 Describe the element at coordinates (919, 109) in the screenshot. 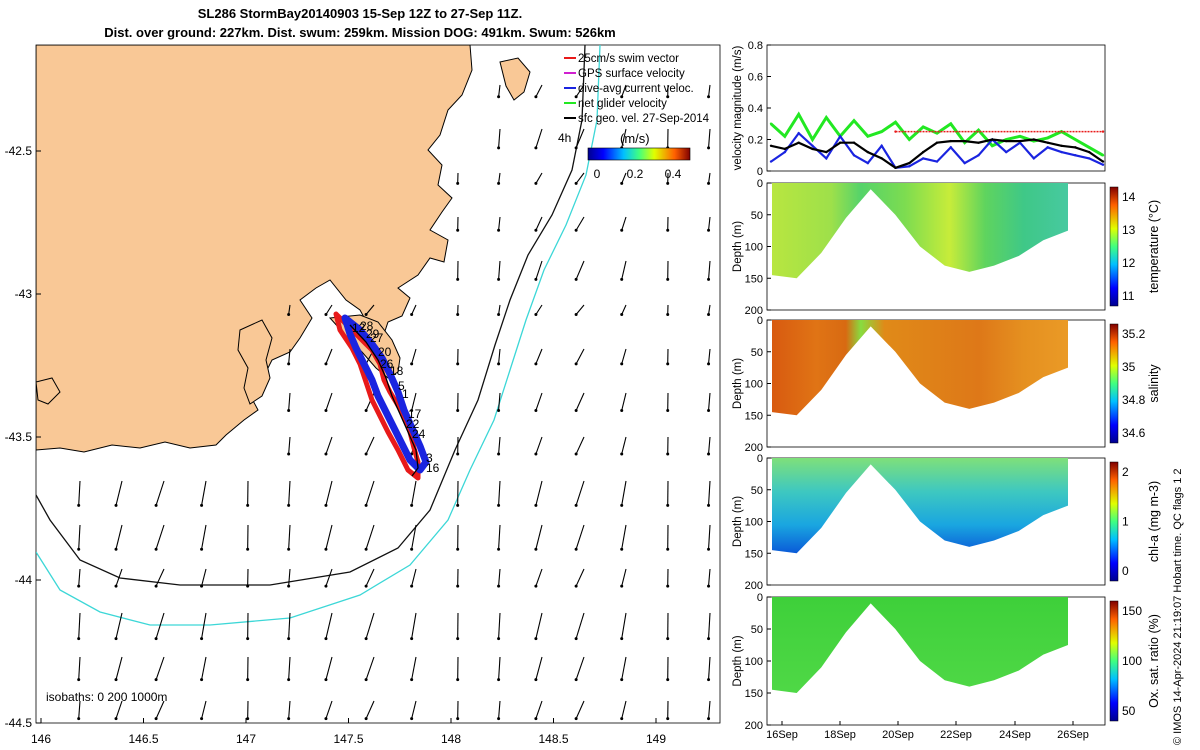

I see `velocity-panel: 0 0.2 0.4 0.6 0.8 velocity magnitude (m/s)` at that location.